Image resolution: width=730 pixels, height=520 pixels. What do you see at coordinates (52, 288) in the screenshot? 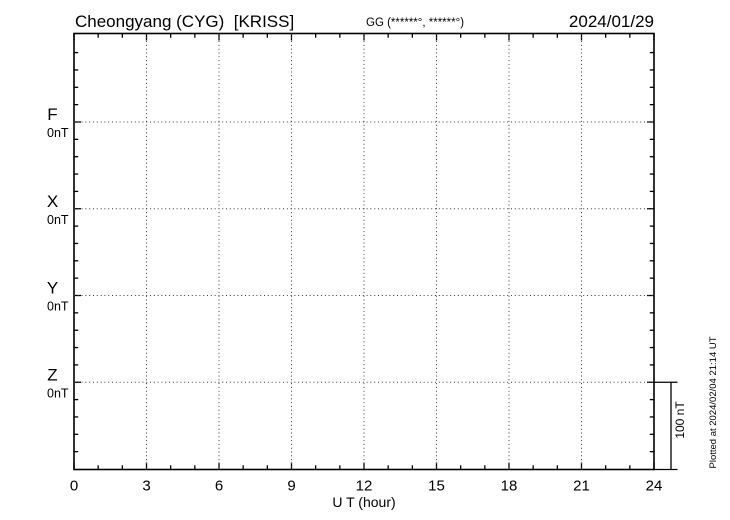
I see `channel-label-y: Y` at bounding box center [52, 288].